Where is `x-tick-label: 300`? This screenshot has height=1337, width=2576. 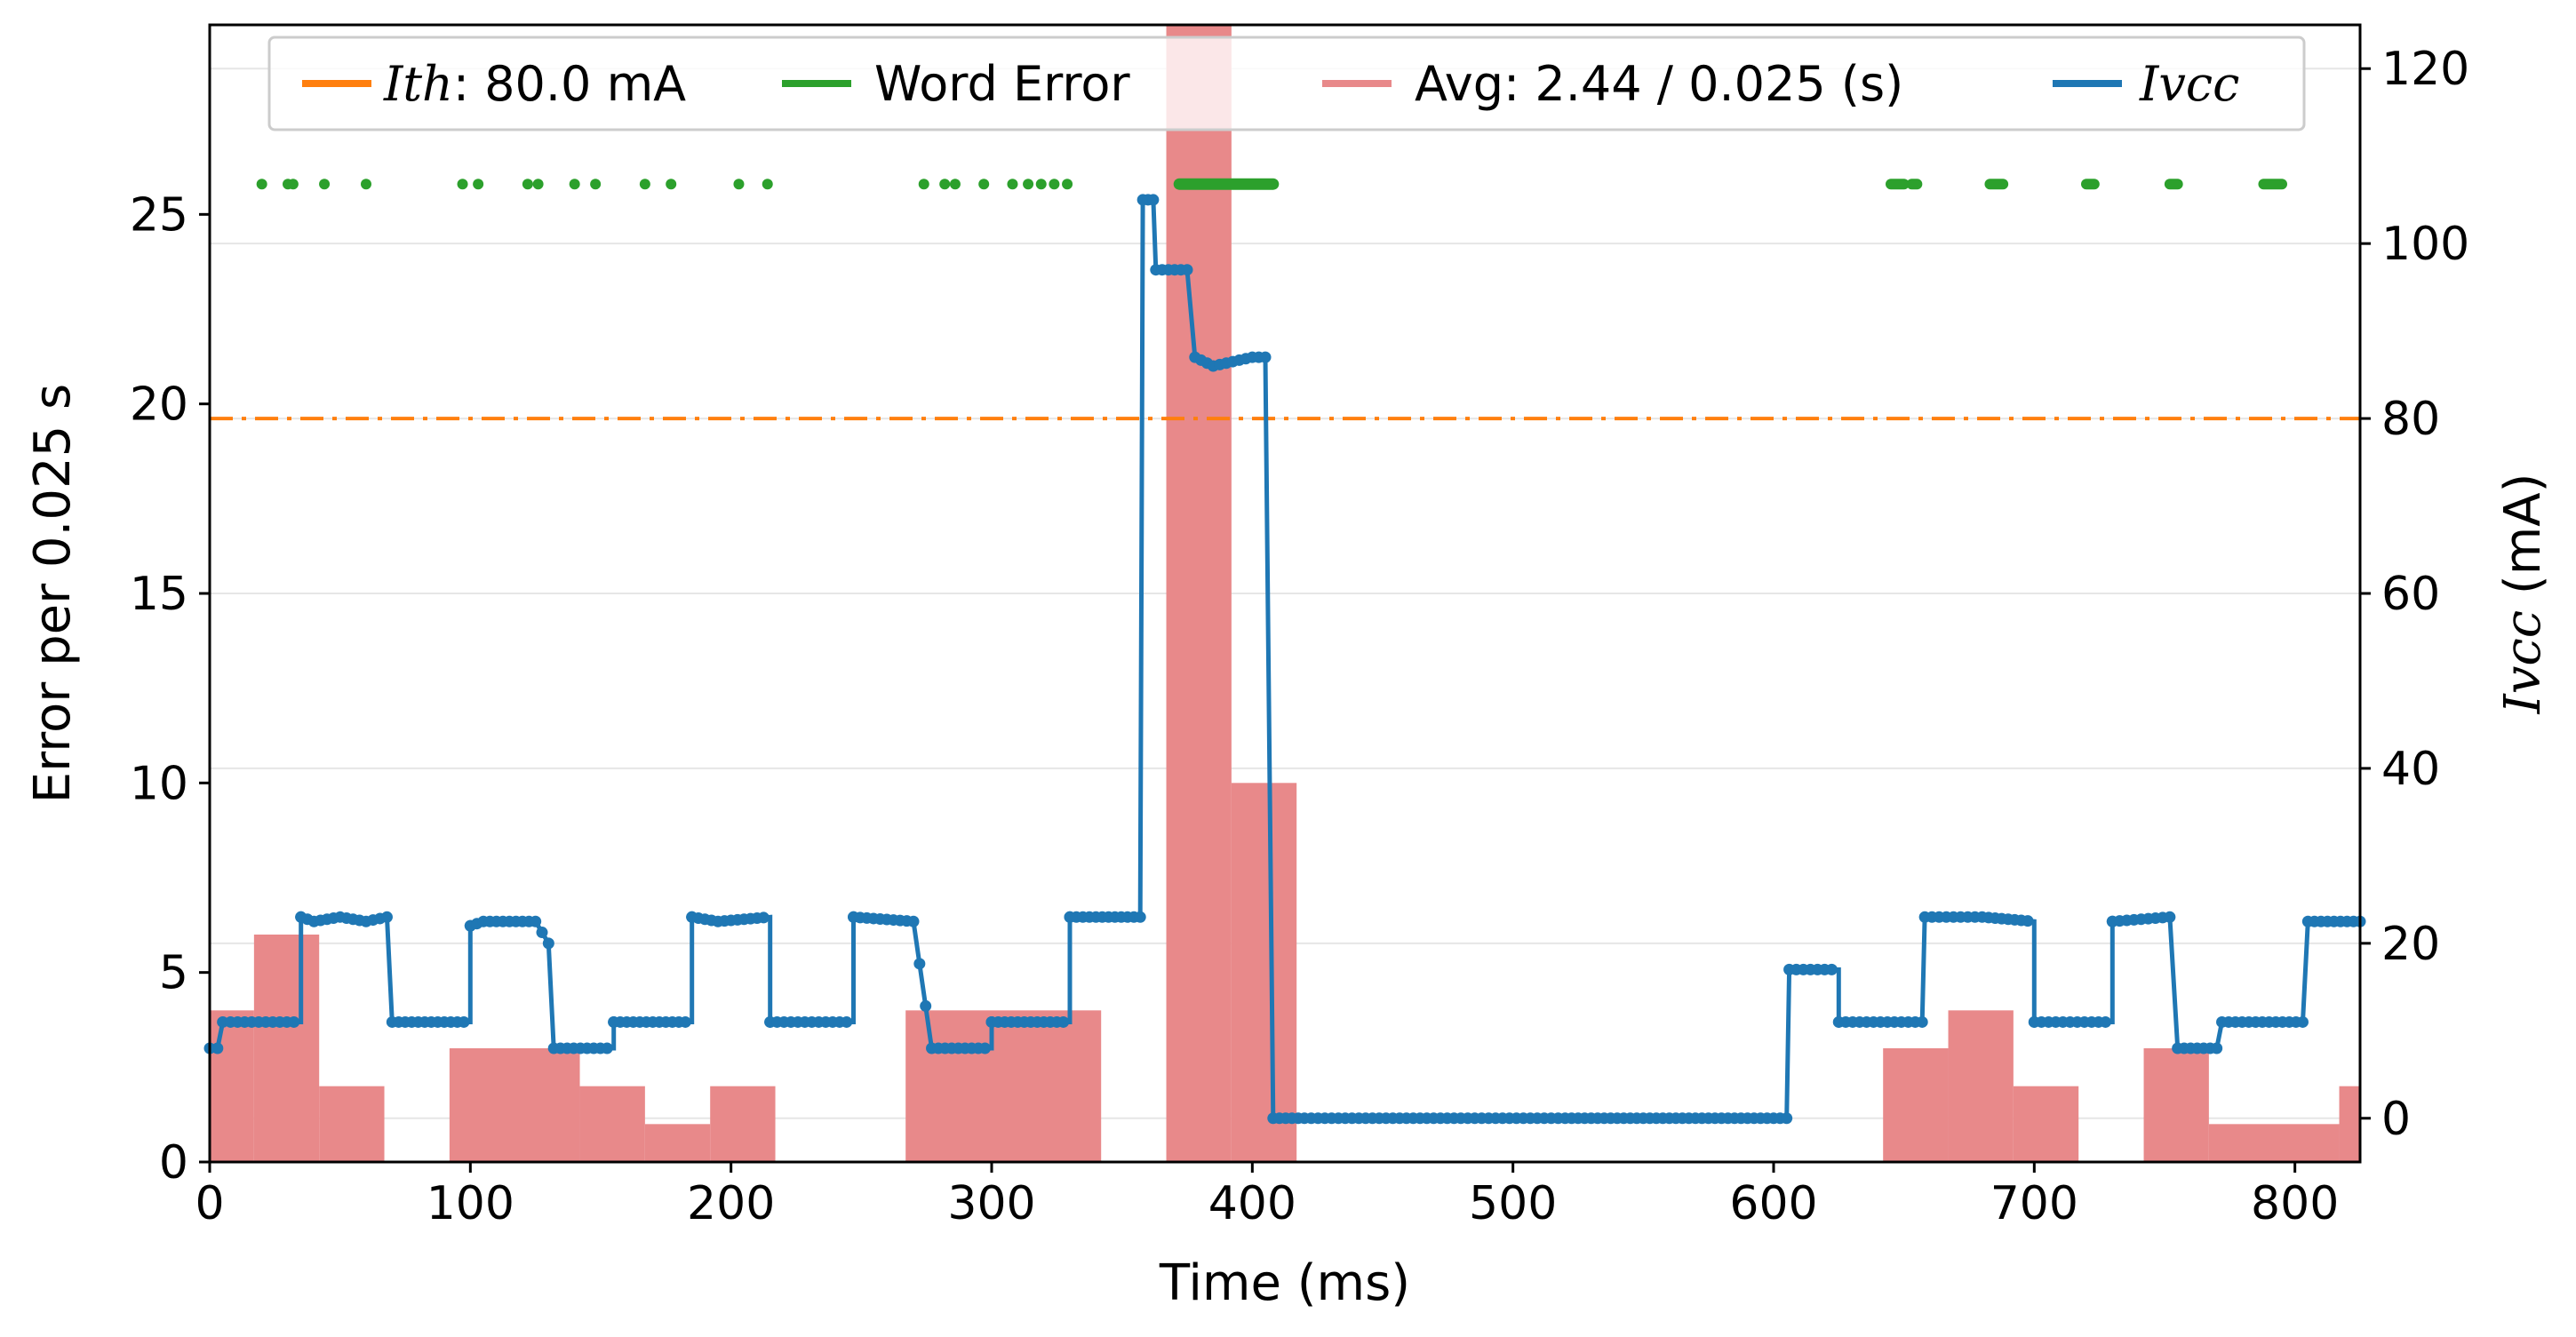 x-tick-label: 300 is located at coordinates (991, 1203).